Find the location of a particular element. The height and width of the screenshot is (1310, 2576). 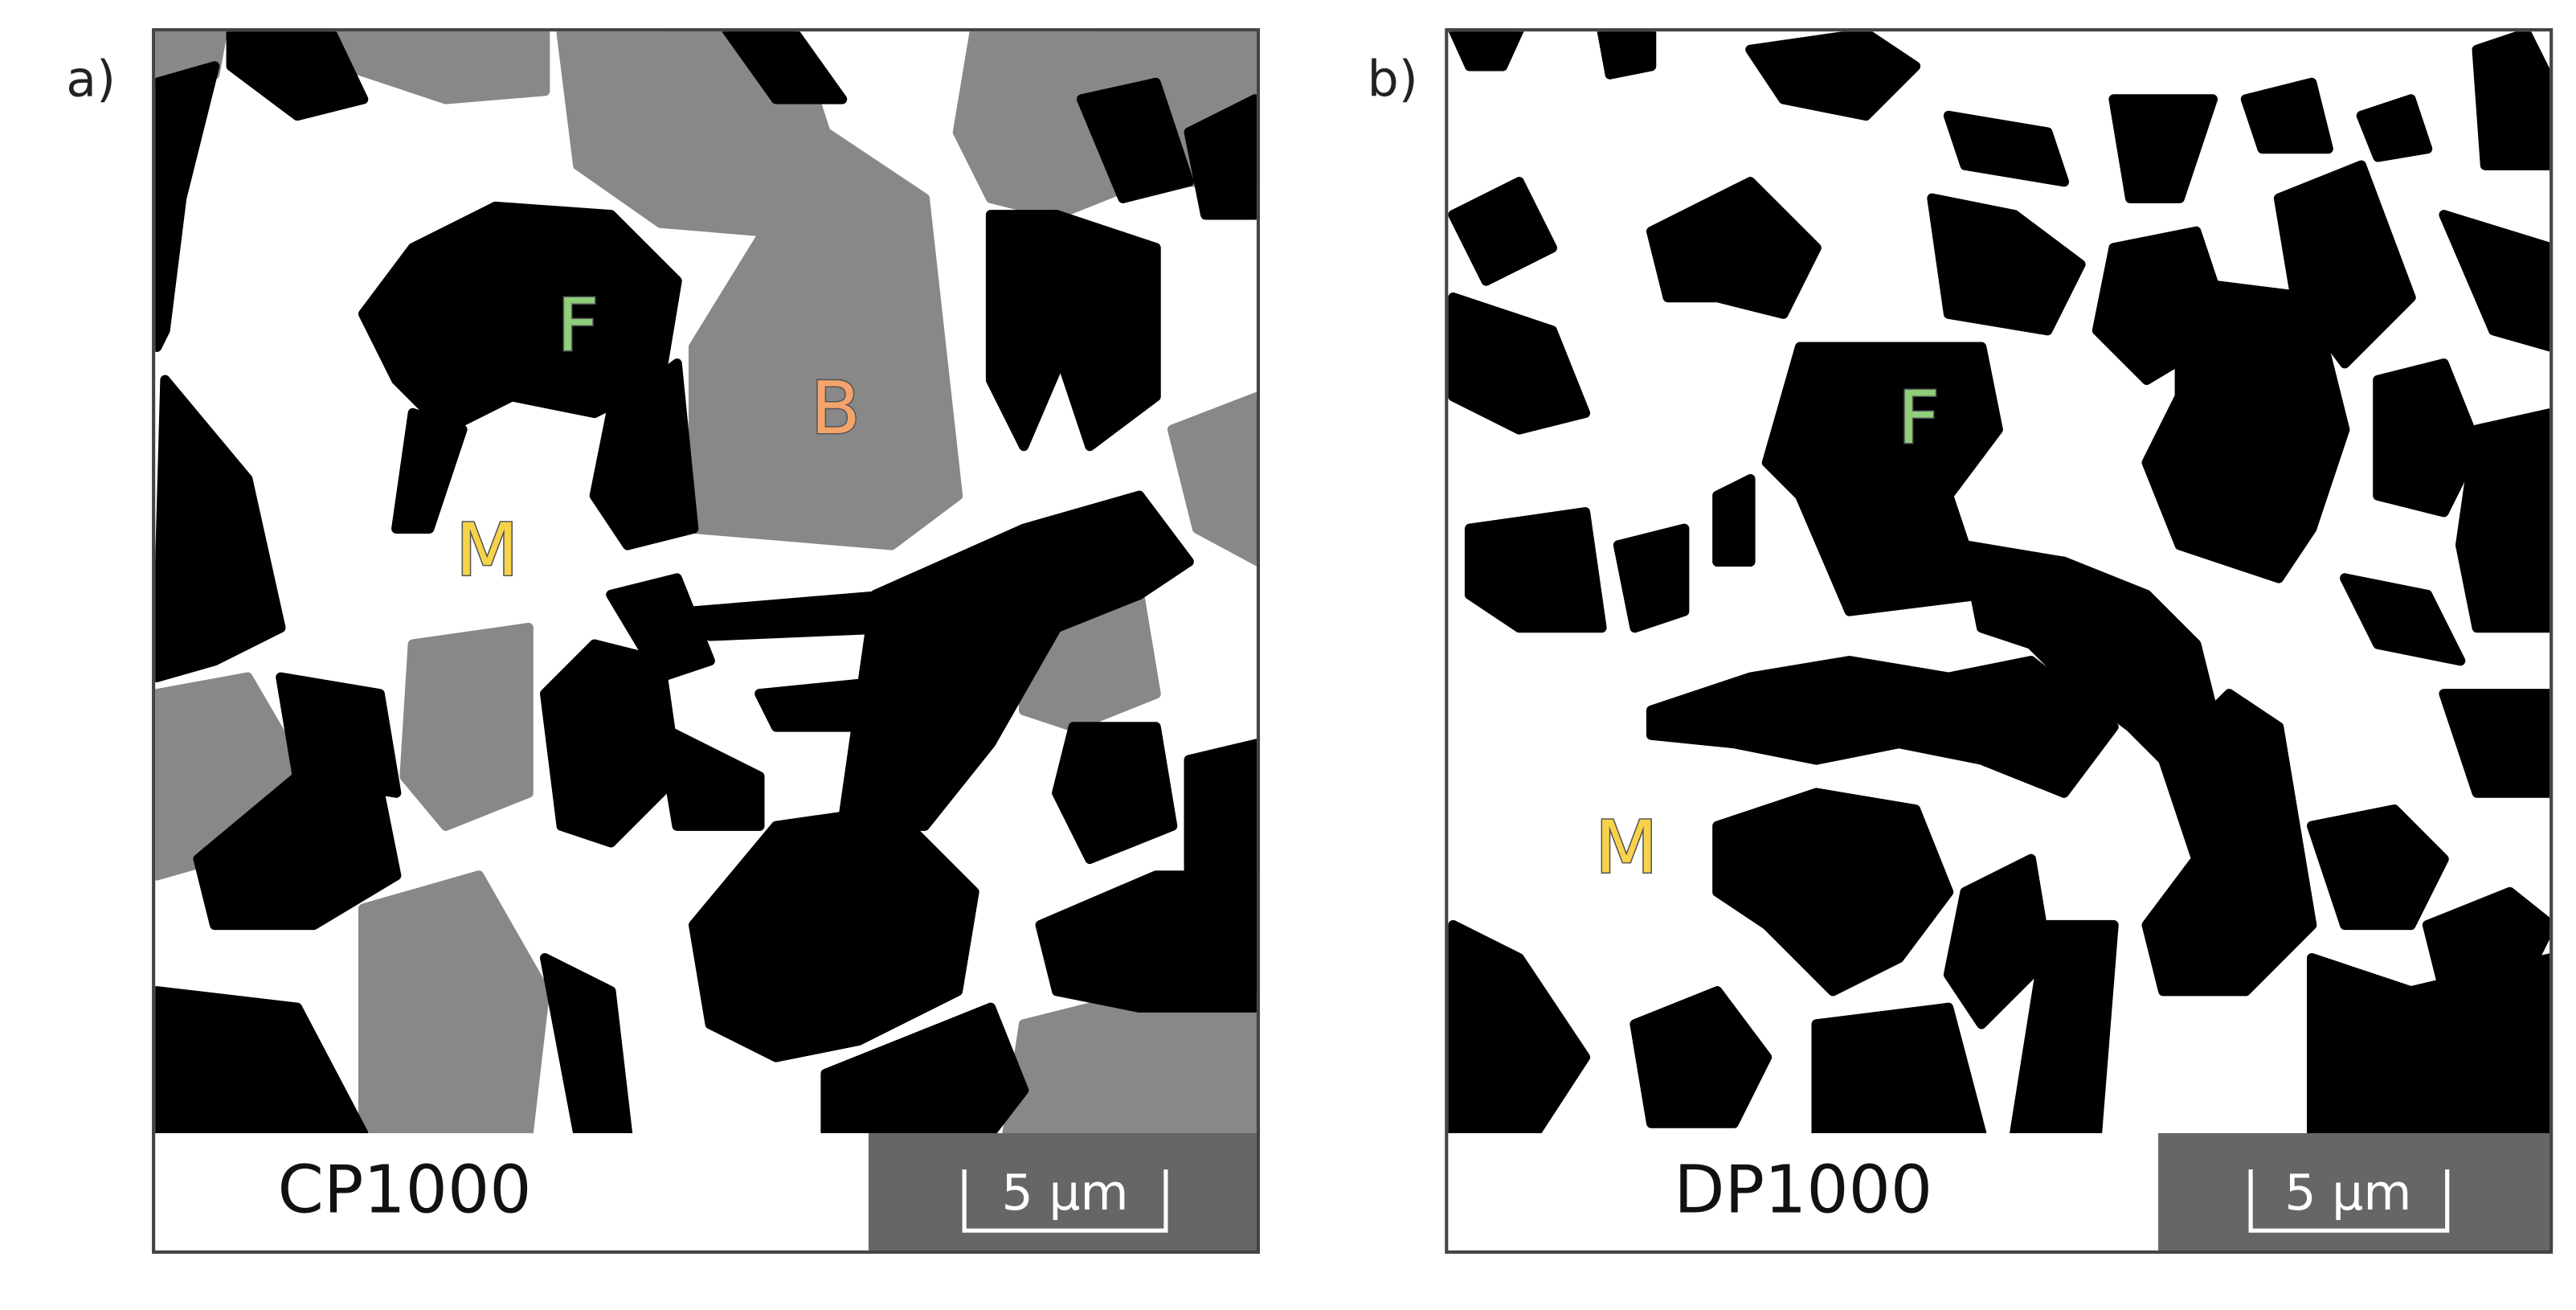

caption: DP1000 is located at coordinates (1803, 1190).